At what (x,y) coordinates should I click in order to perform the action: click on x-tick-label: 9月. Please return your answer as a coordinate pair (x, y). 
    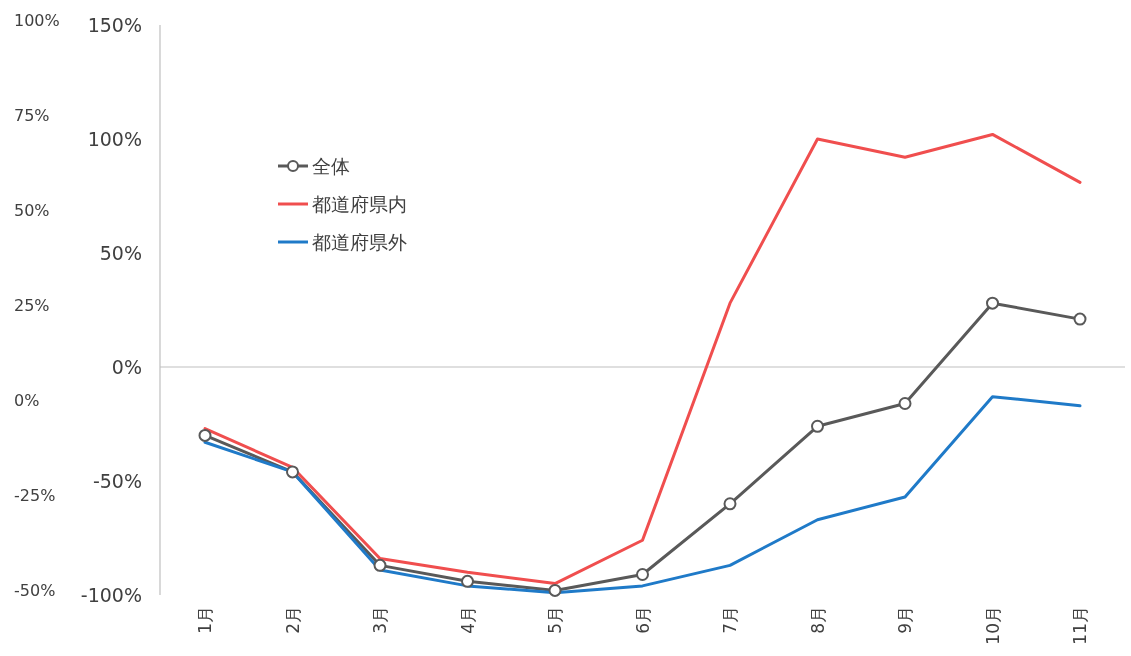
    Looking at the image, I should click on (905, 620).